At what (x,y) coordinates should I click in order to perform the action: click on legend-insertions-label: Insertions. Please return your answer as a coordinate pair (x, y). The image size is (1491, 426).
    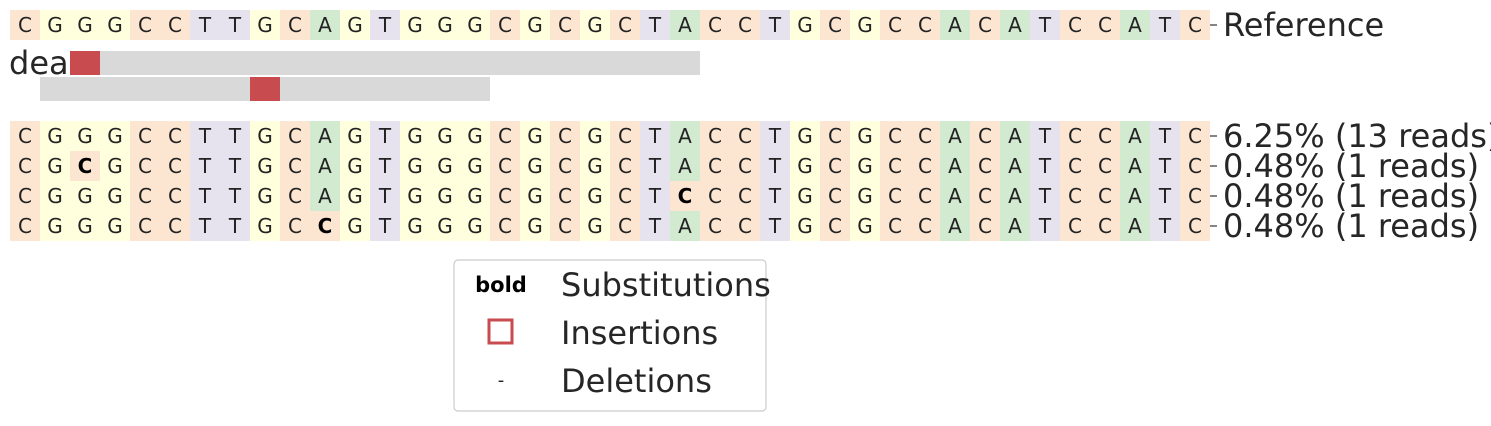
    Looking at the image, I should click on (639, 333).